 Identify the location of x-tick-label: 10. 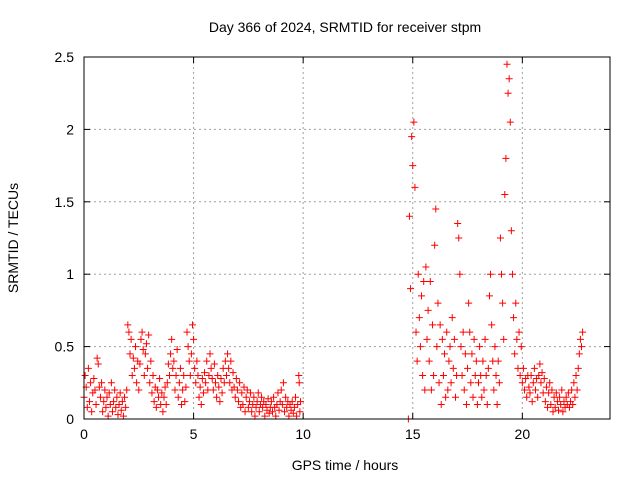
(303, 434).